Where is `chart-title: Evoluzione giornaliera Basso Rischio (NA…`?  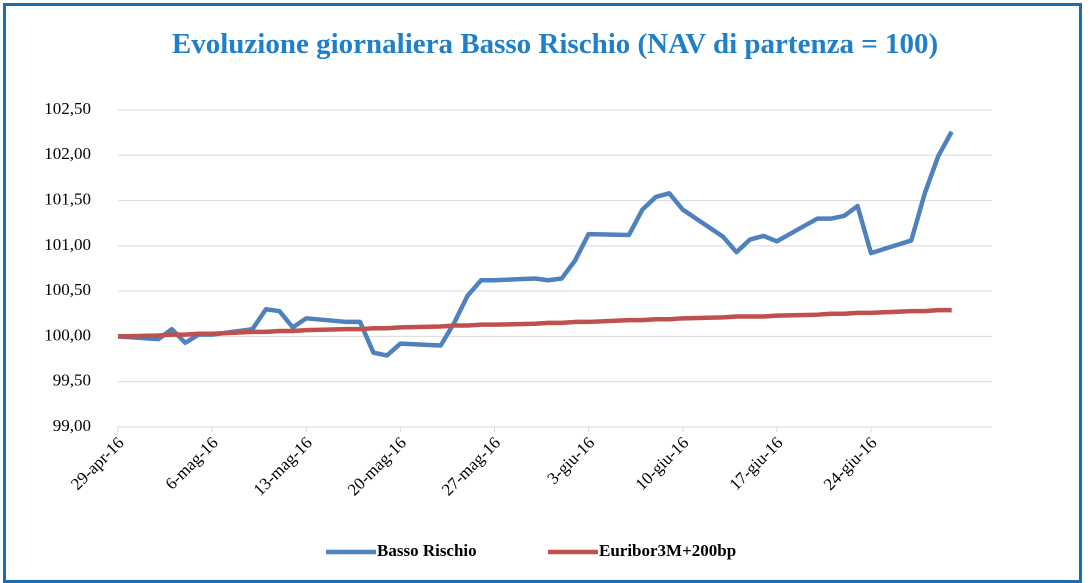
chart-title: Evoluzione giornaliera Basso Rischio (NA… is located at coordinates (555, 44).